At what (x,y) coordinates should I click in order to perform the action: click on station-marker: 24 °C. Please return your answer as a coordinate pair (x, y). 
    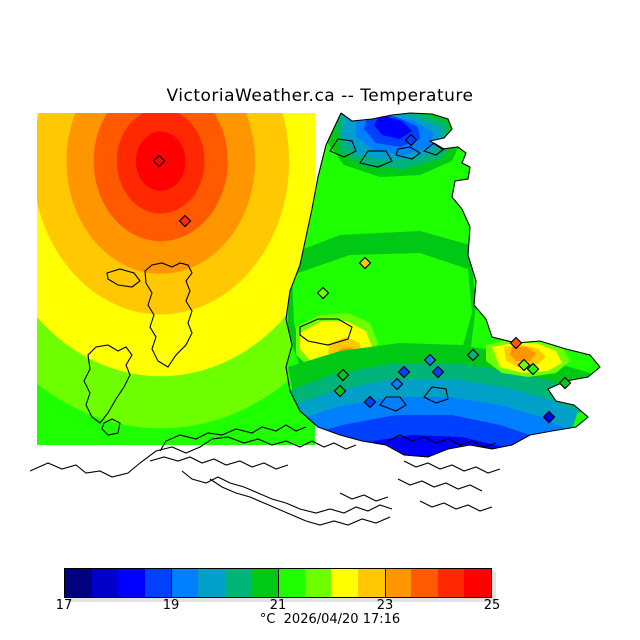
    Looking at the image, I should click on (185, 221).